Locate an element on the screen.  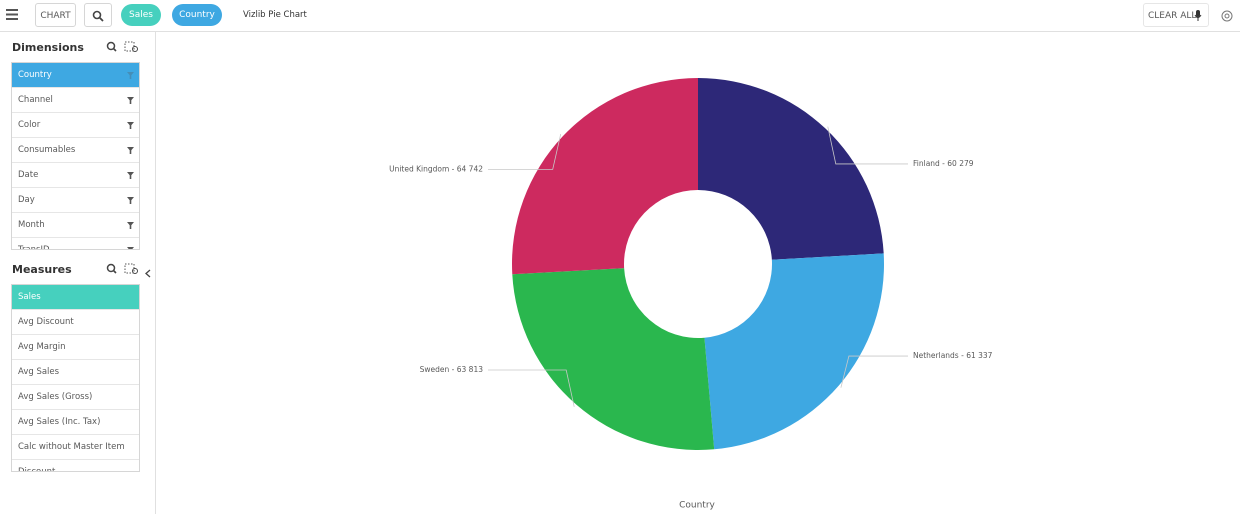
clear-all-button: CLEAR ALL is located at coordinates (1176, 15).